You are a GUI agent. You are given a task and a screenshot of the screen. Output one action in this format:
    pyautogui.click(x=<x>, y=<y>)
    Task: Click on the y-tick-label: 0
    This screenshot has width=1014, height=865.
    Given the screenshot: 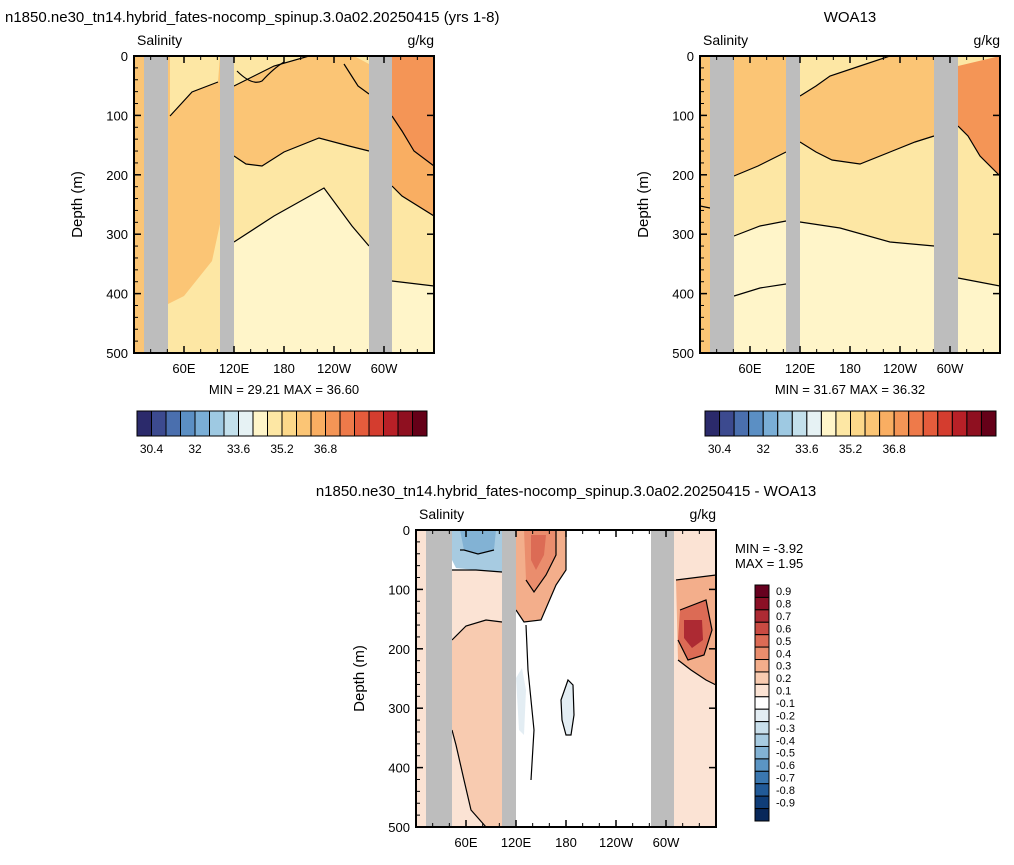 What is the action you would take?
    pyautogui.click(x=406, y=530)
    